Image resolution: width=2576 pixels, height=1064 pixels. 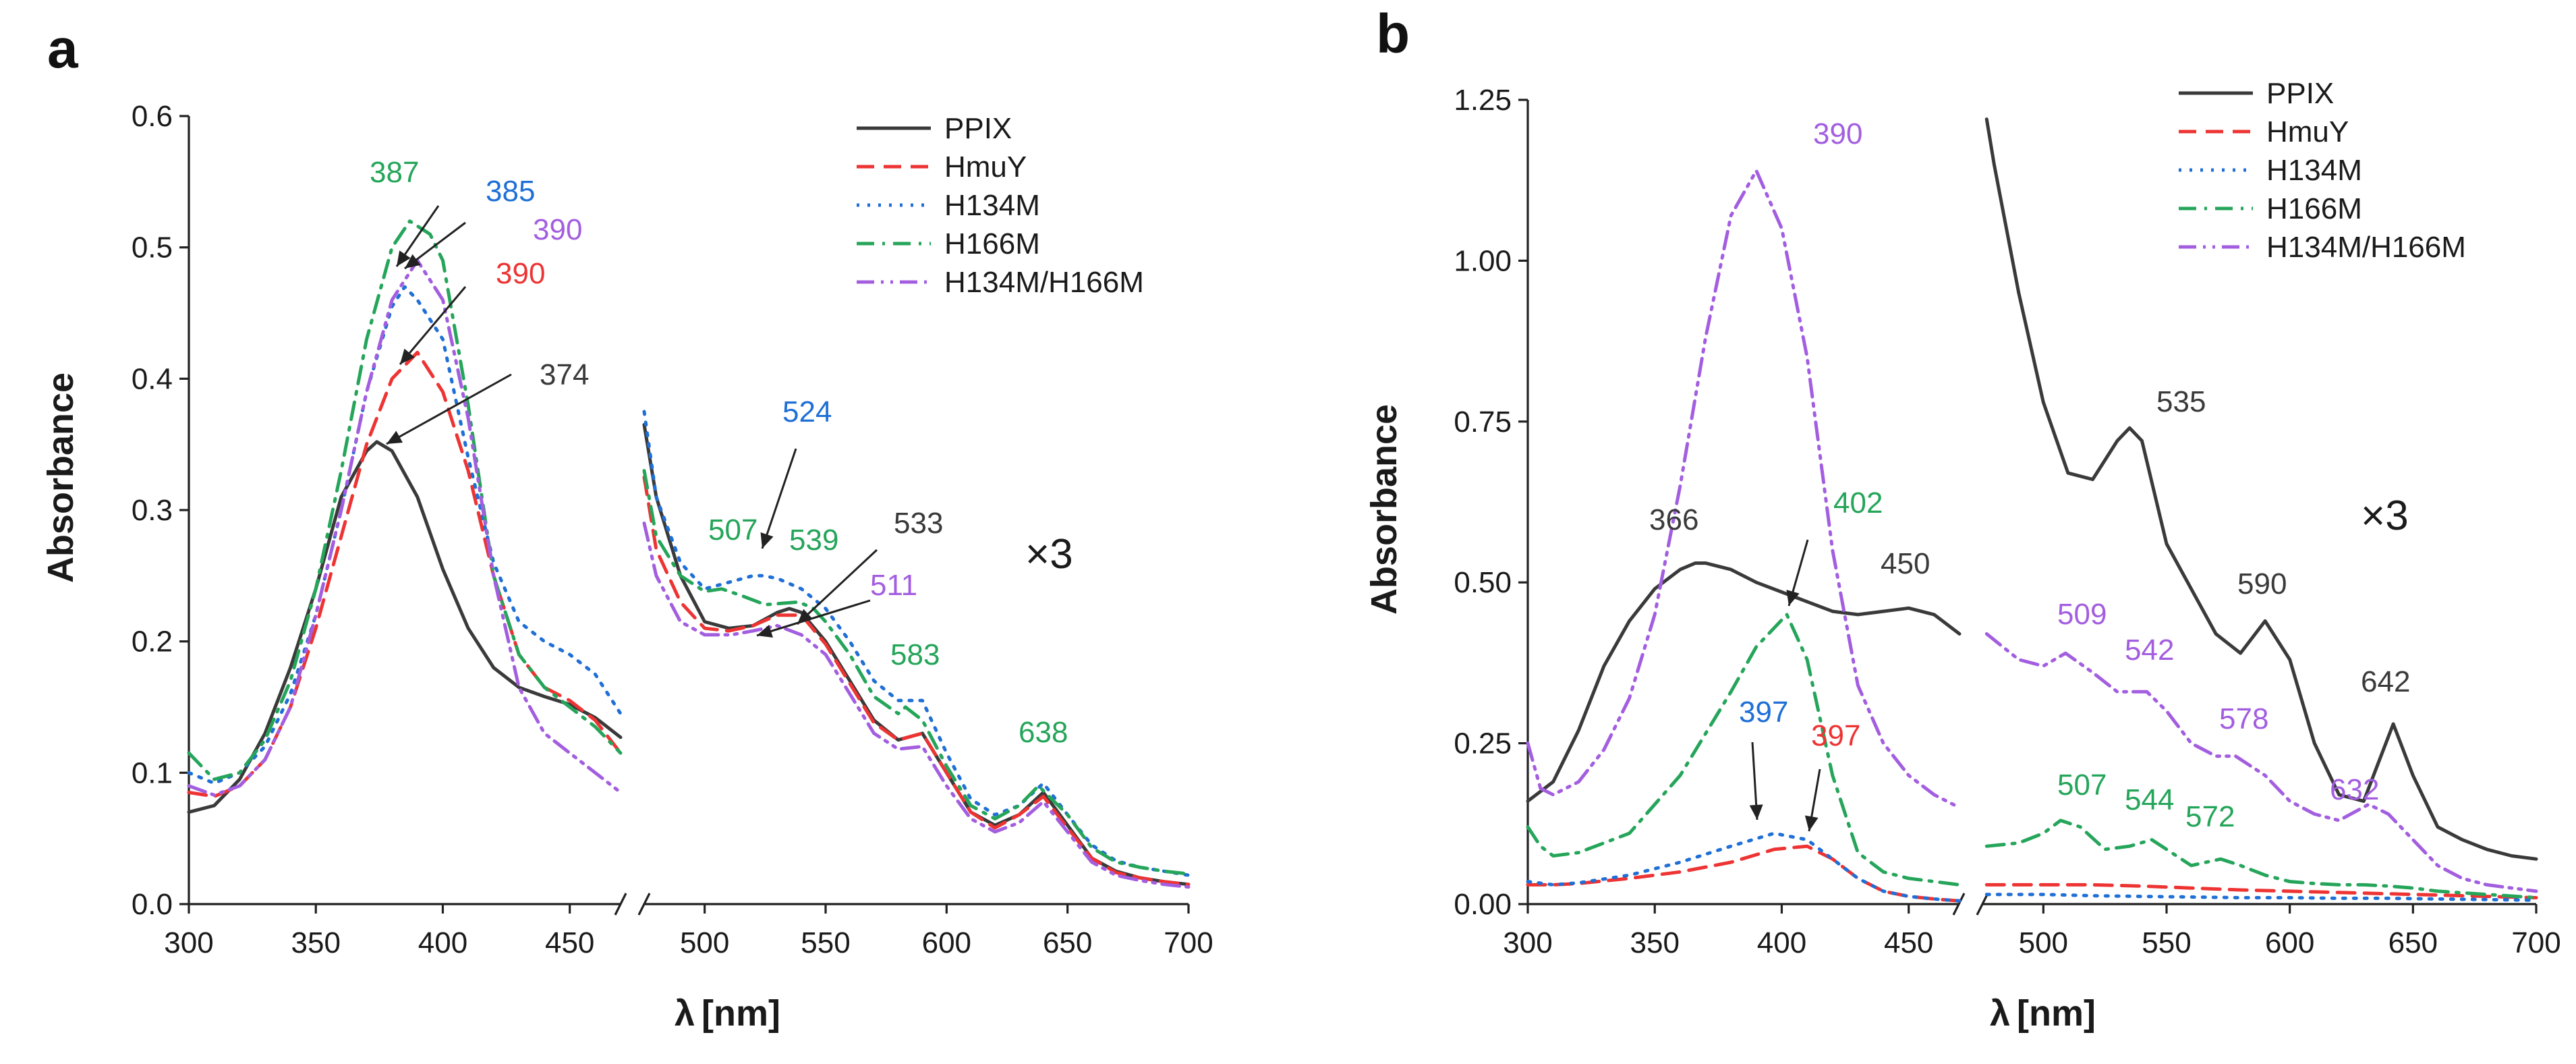 What do you see at coordinates (152, 510) in the screenshot?
I see `y-tick-label: 0.3` at bounding box center [152, 510].